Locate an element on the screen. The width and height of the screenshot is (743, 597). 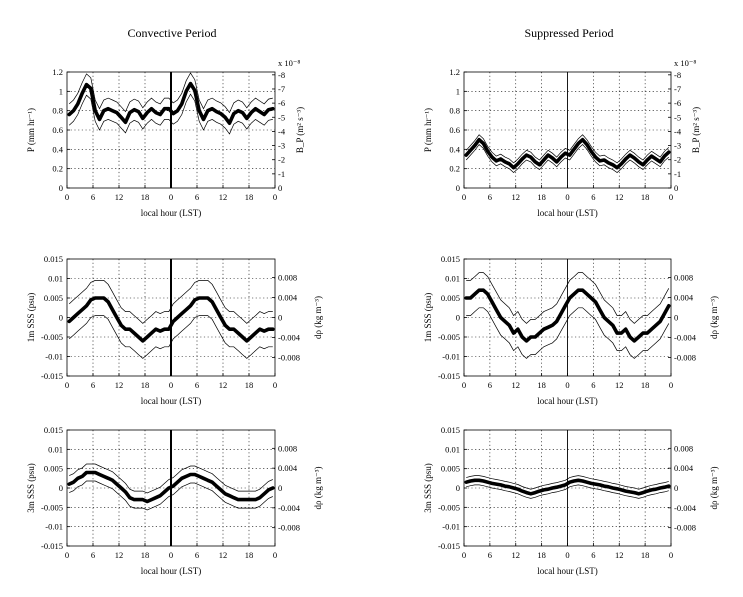
y2-tick-label: -8 is located at coordinates (677, 75).